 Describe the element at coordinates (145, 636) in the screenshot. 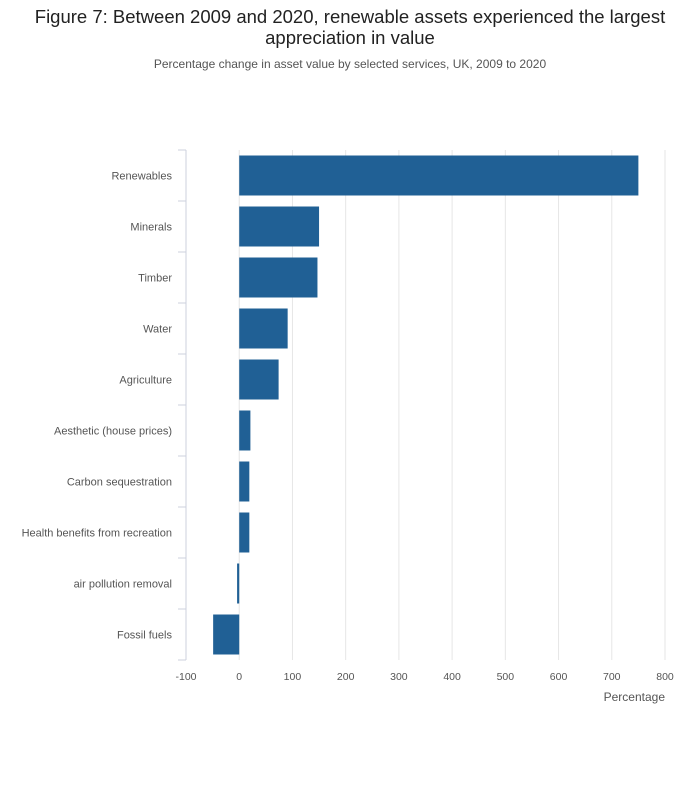

I see `category-label: Fossil fuels` at that location.